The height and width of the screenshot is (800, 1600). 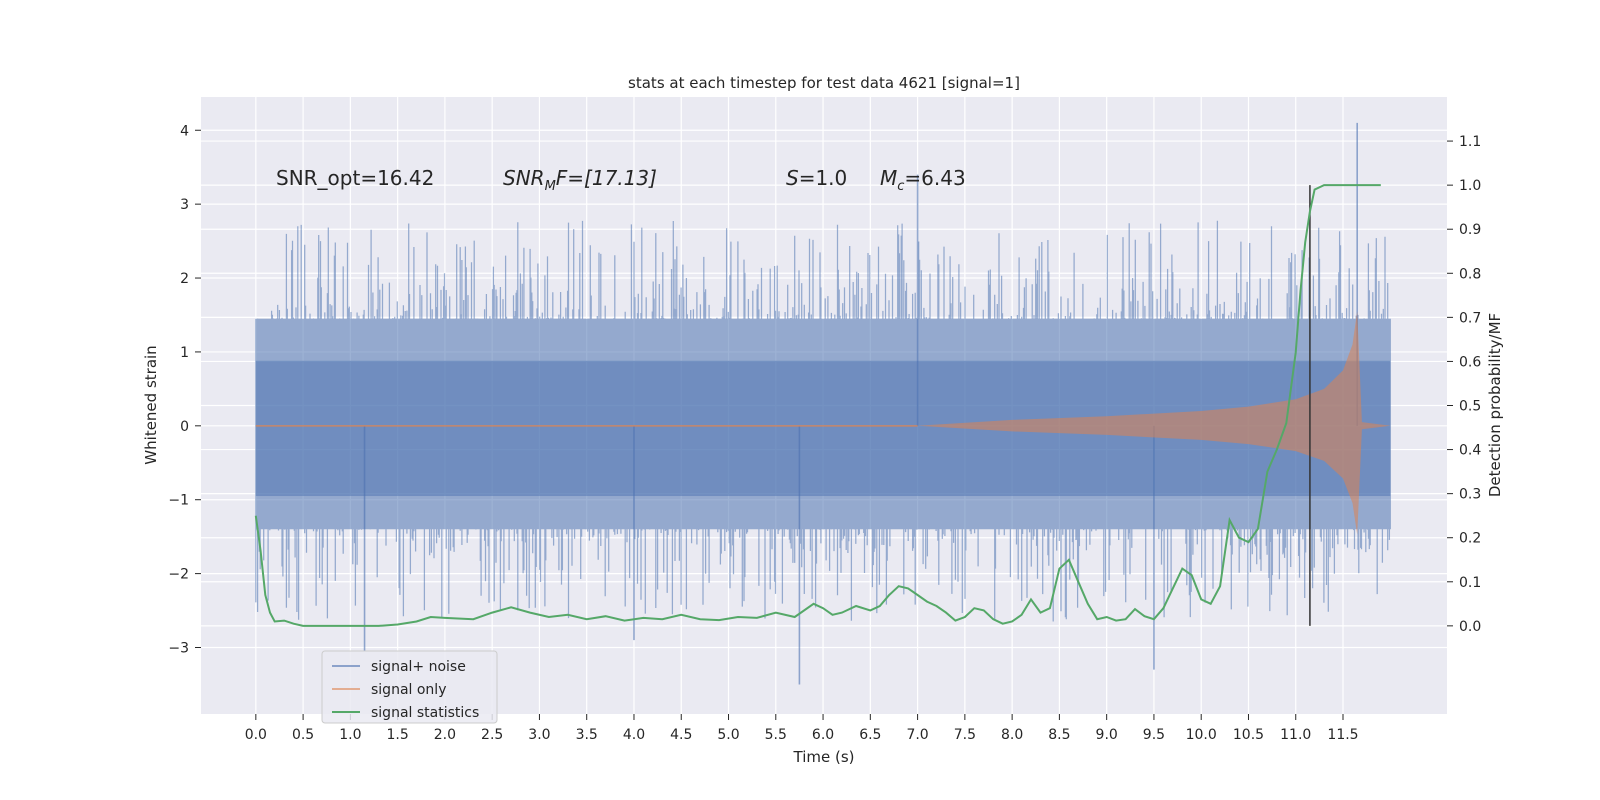 I want to click on x-tick-label: 3.5, so click(x=587, y=735).